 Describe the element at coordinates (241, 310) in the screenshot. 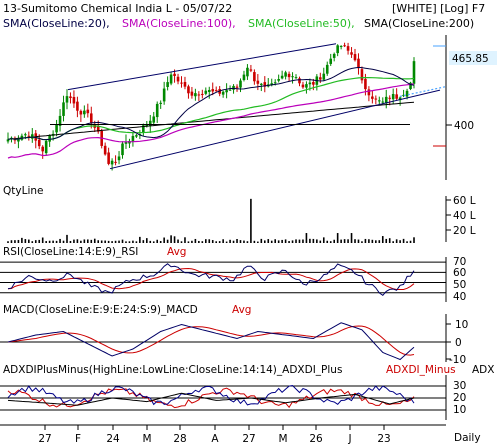

I see `macd-avg-label: Avg` at that location.